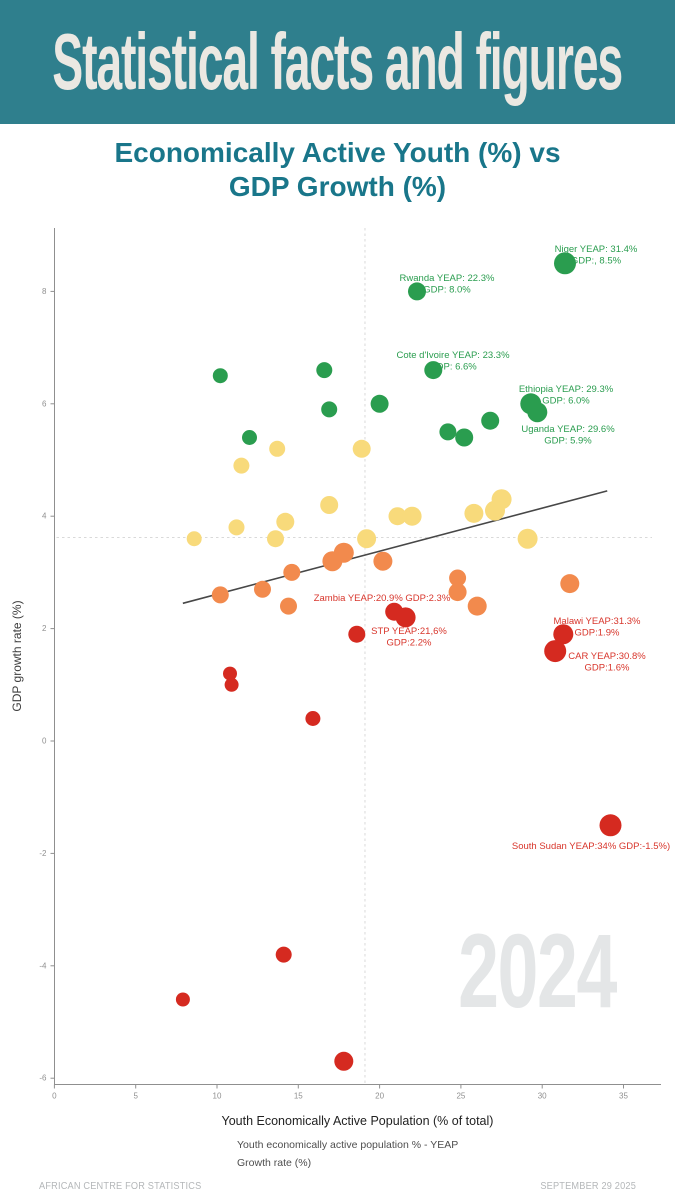  Describe the element at coordinates (453, 361) in the screenshot. I see `country-annotation: Cote d'Ivoire YEAP: 23.3% GDP: 6.6%` at that location.